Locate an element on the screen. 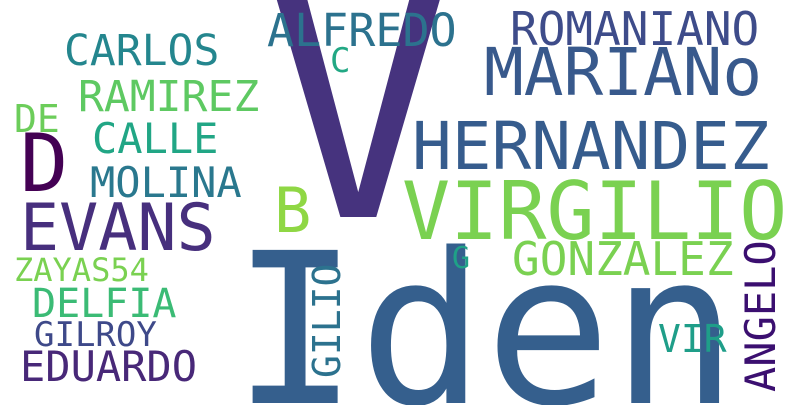 This screenshot has height=405, width=790. word-b: B is located at coordinates (293, 210).